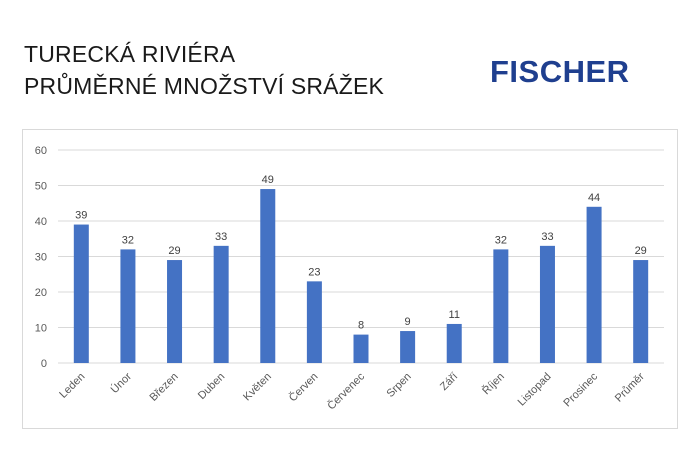  What do you see at coordinates (121, 383) in the screenshot?
I see `x-tick-label: Únor` at bounding box center [121, 383].